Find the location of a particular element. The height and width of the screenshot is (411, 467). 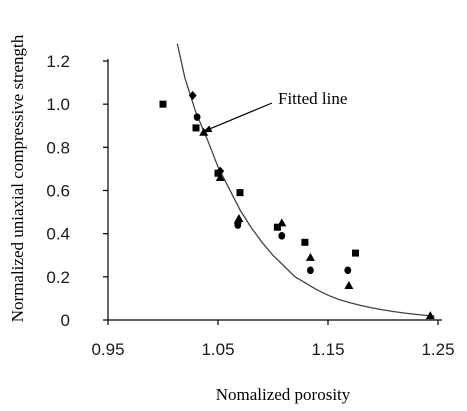

x-ticks: 0.95 1.05 1.15 1.25 is located at coordinates (273, 339).